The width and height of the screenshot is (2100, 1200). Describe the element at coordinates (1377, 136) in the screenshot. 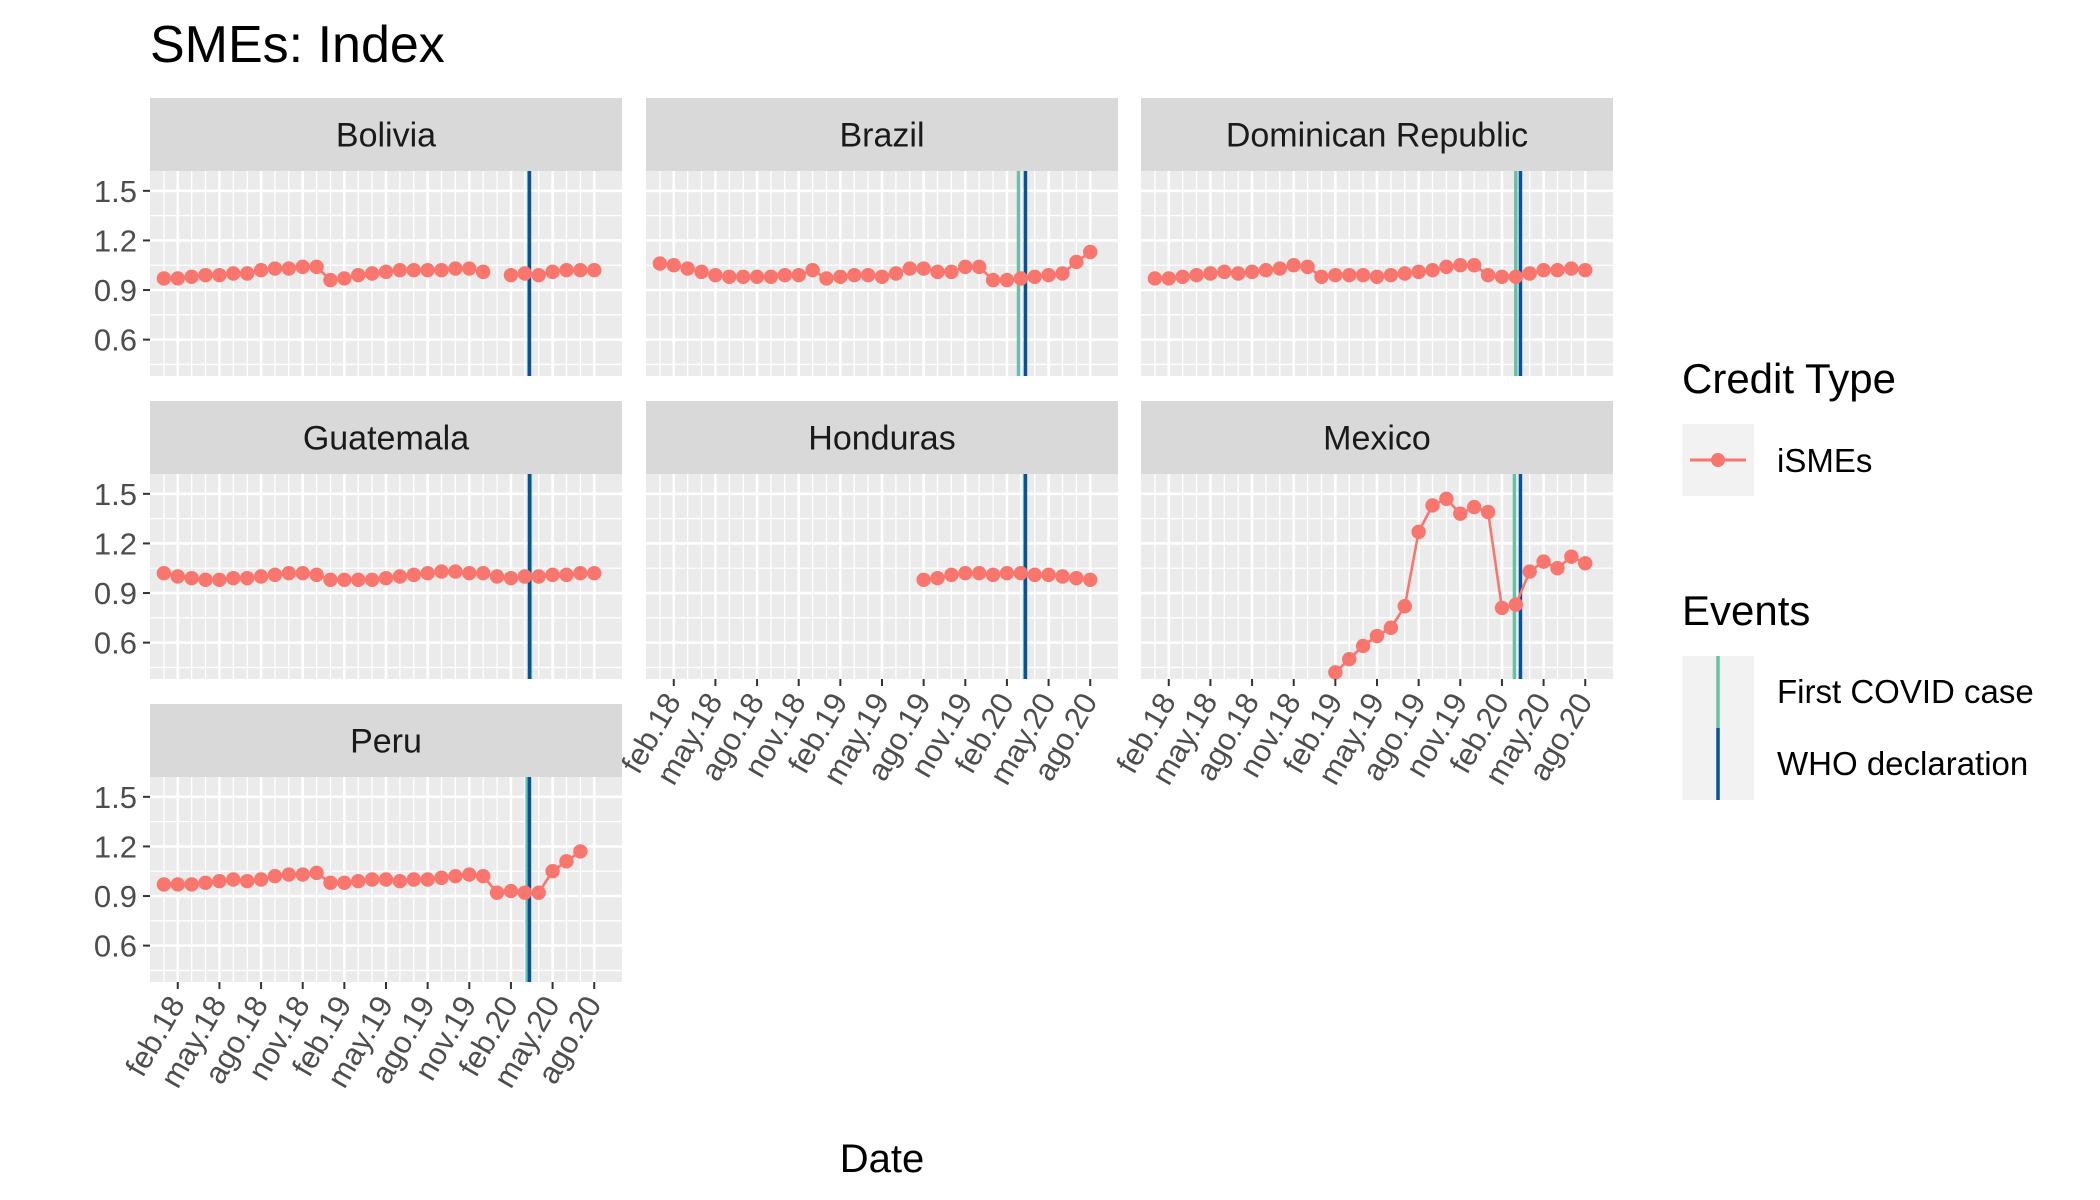

I see `facet-strip-label: Dominican Republic` at that location.